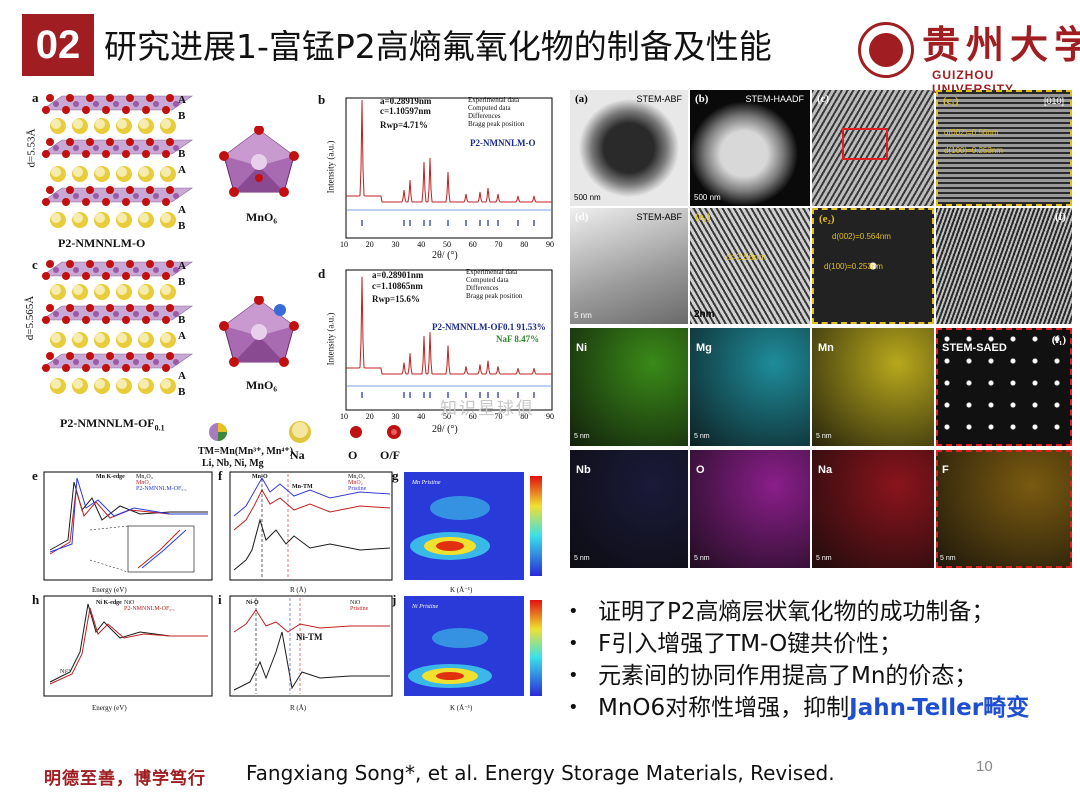 Image resolution: width=1080 pixels, height=804 pixels. Describe the element at coordinates (65, 672) in the screenshot. I see `h-annotation: Ni²⁺` at that location.